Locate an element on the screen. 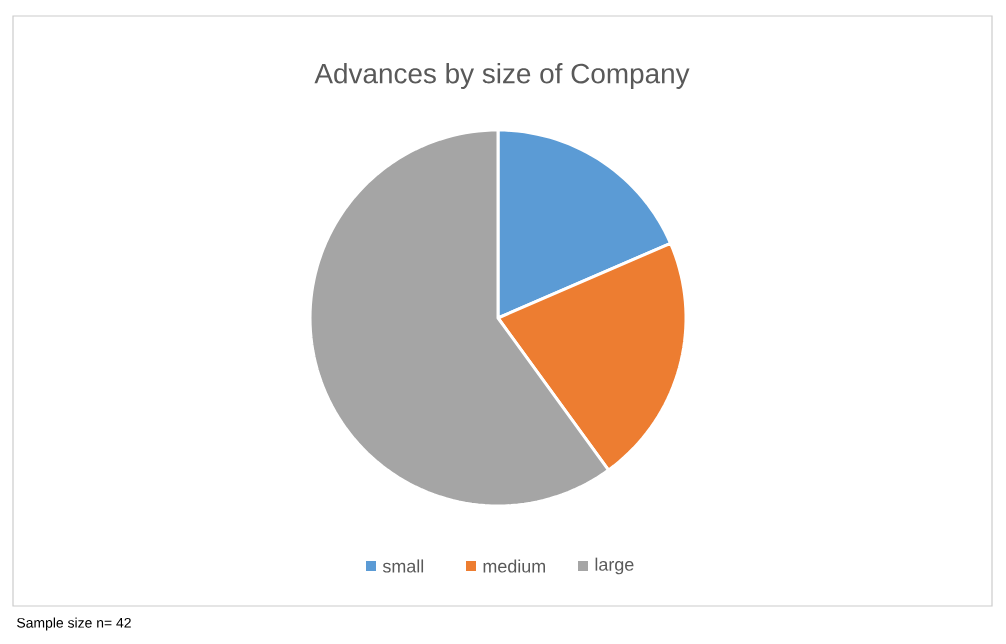  legend-label: large is located at coordinates (614, 566).